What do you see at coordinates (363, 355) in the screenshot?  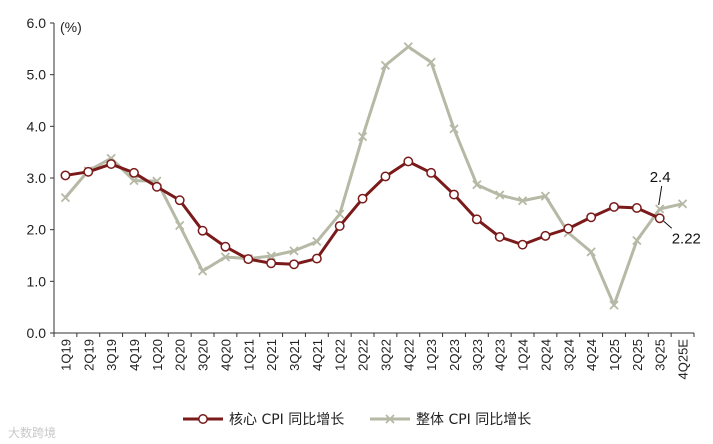 I see `x-tick-label: 2Q22` at bounding box center [363, 355].